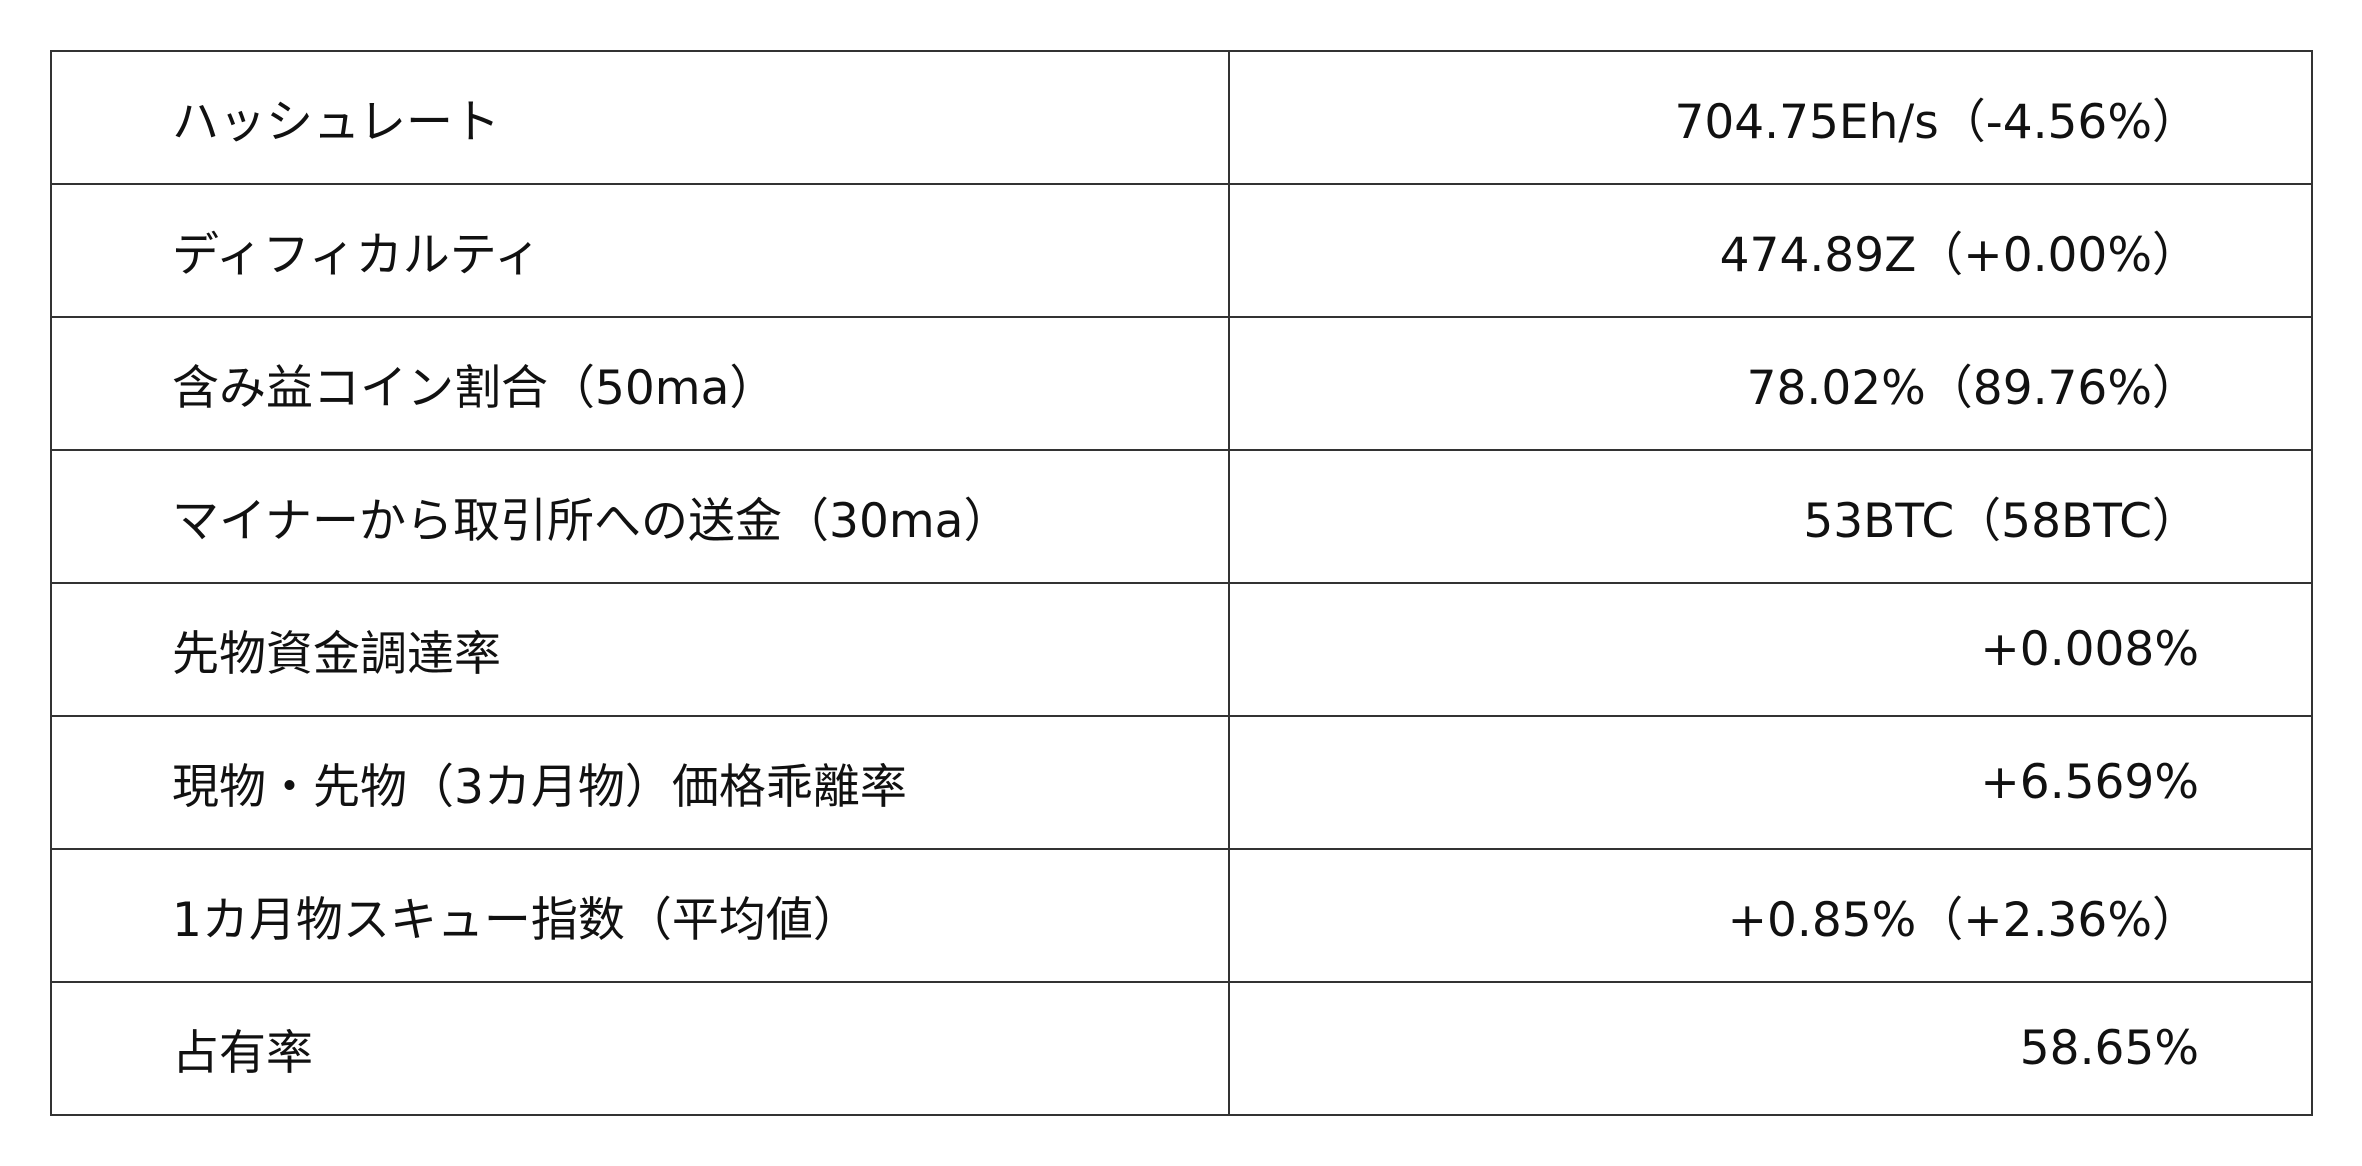 Image resolution: width=2362 pixels, height=1166 pixels. I want to click on table-row: 含み益コイン割合（50ma） 78.02%（89.76%）, so click(1181, 383).